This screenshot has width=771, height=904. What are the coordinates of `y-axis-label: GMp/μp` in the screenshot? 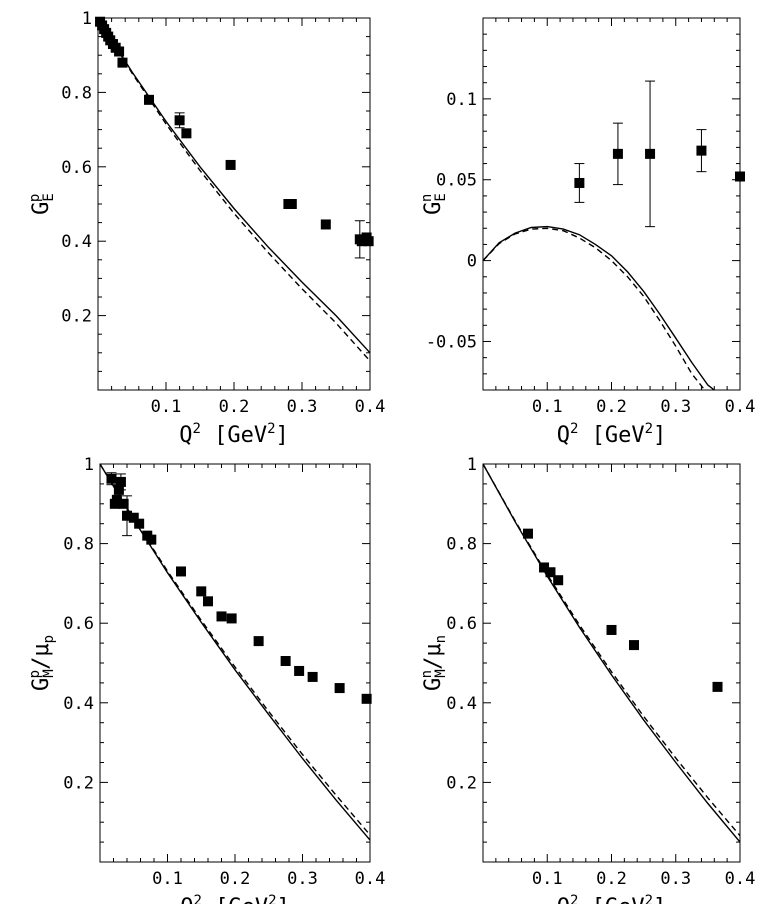 It's located at (42, 663).